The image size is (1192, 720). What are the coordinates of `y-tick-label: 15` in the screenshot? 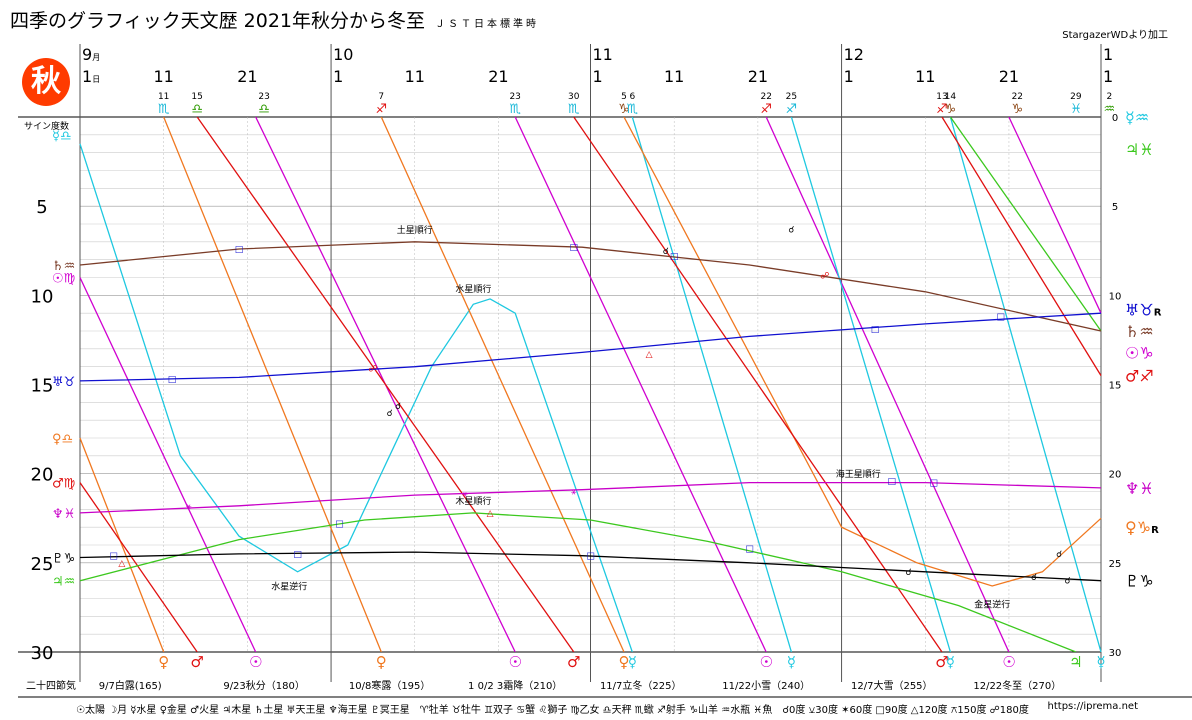 It's located at (42, 386).